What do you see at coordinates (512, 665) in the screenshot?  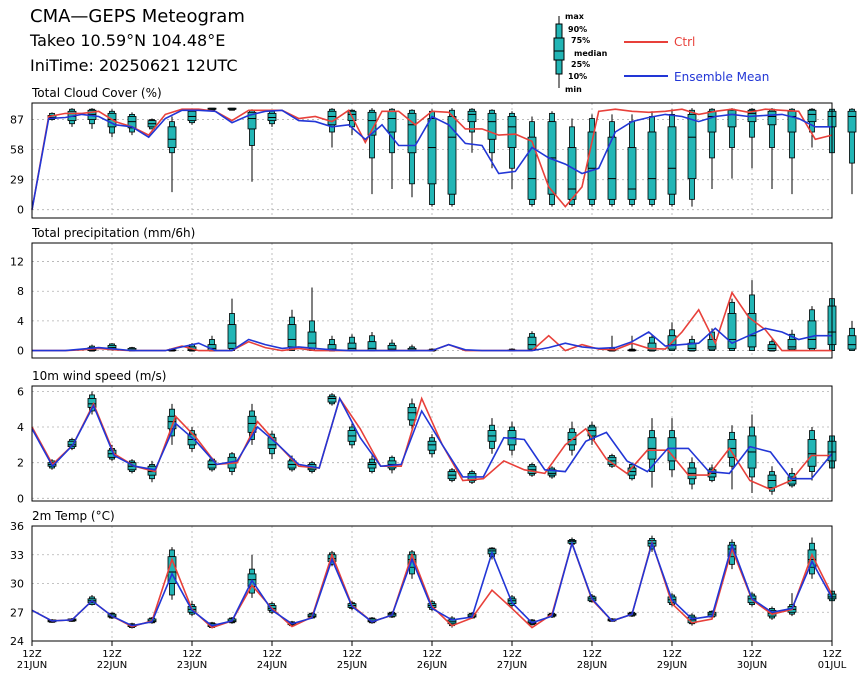 I see `x-tick-date: 27JUN` at bounding box center [512, 665].